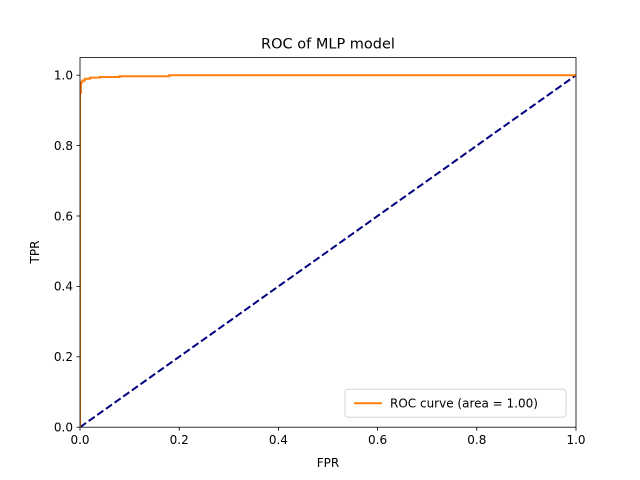 Image resolution: width=640 pixels, height=480 pixels. Describe the element at coordinates (67, 252) in the screenshot. I see `y-axis: 0.0 0.2 0.4 0.6 0.8 1.0` at that location.